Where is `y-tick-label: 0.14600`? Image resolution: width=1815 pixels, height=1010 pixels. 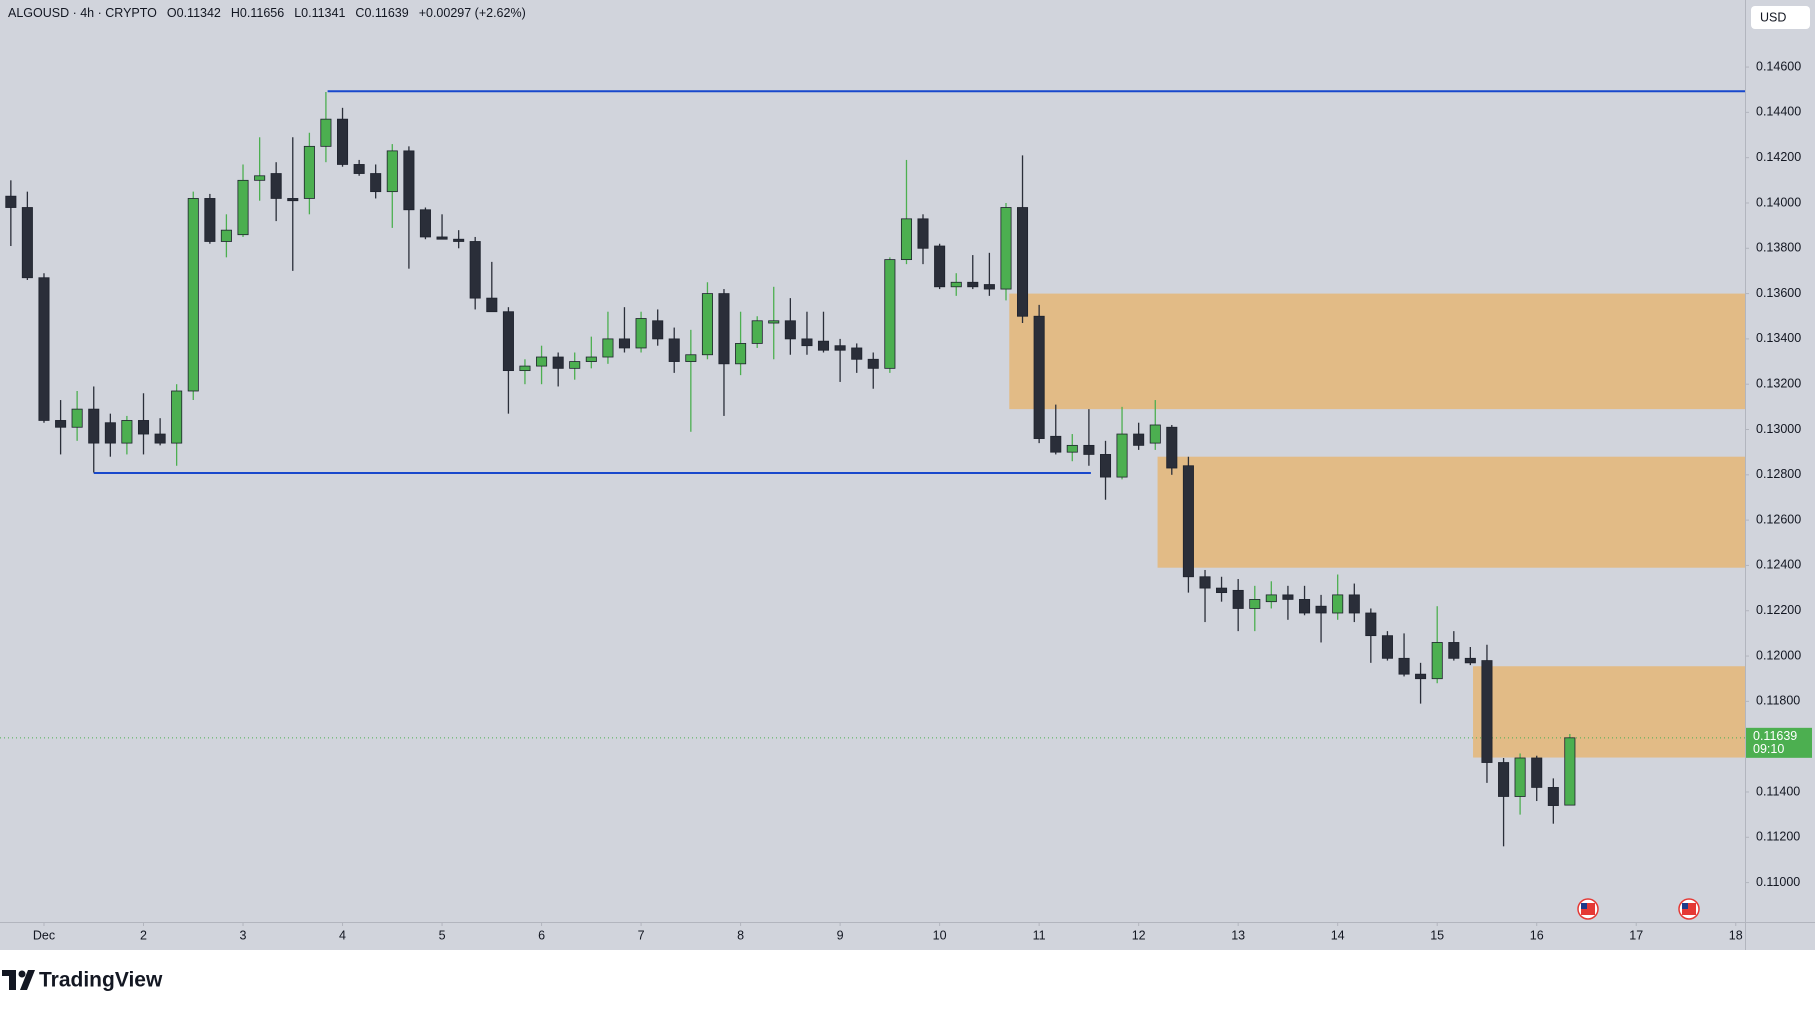
y-tick-label: 0.14600 is located at coordinates (1778, 66).